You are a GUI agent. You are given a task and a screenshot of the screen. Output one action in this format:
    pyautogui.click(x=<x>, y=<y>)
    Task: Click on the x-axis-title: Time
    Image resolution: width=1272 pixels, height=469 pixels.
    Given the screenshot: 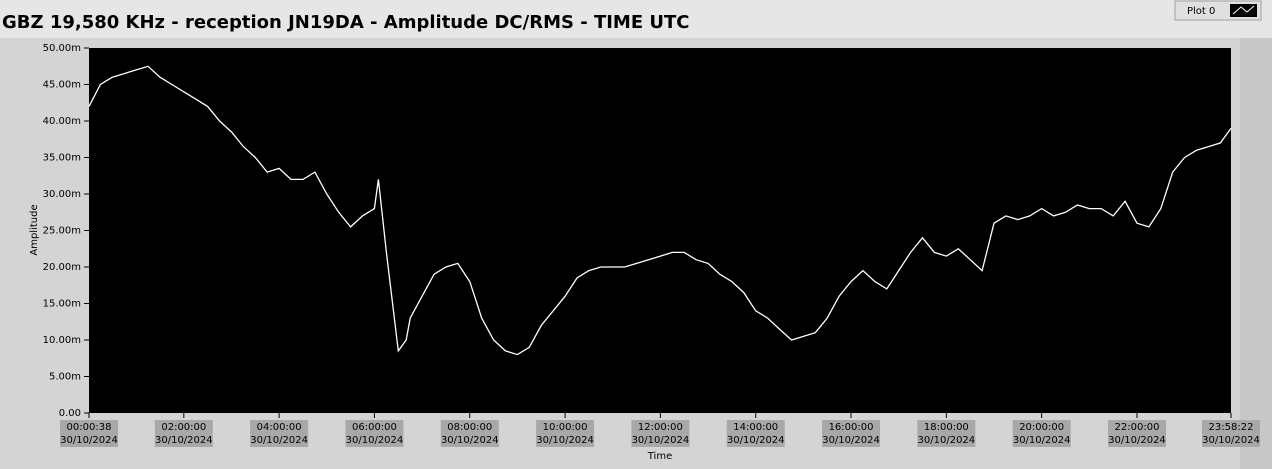 What is the action you would take?
    pyautogui.click(x=659, y=456)
    